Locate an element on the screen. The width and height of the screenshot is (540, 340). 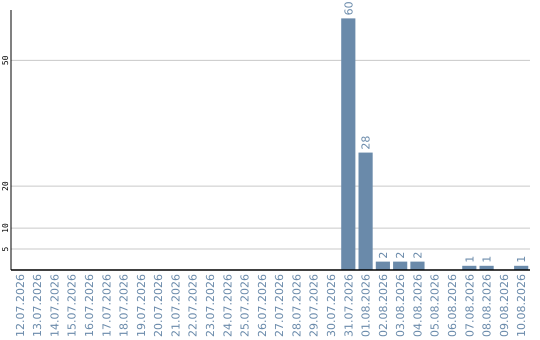
x-tick-label: 15.07.2026 is located at coordinates (72, 305).